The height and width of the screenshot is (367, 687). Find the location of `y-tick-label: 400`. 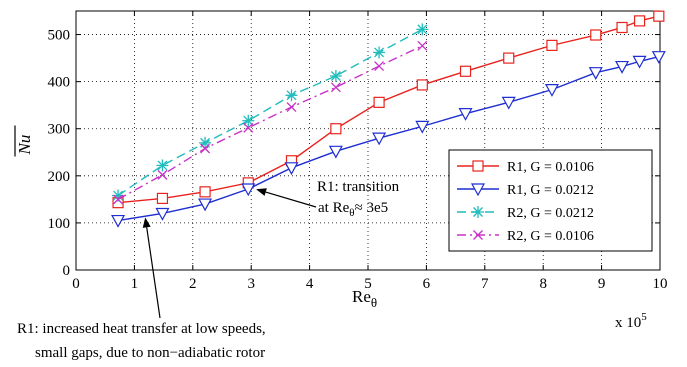

y-tick-label: 400 is located at coordinates (59, 83).